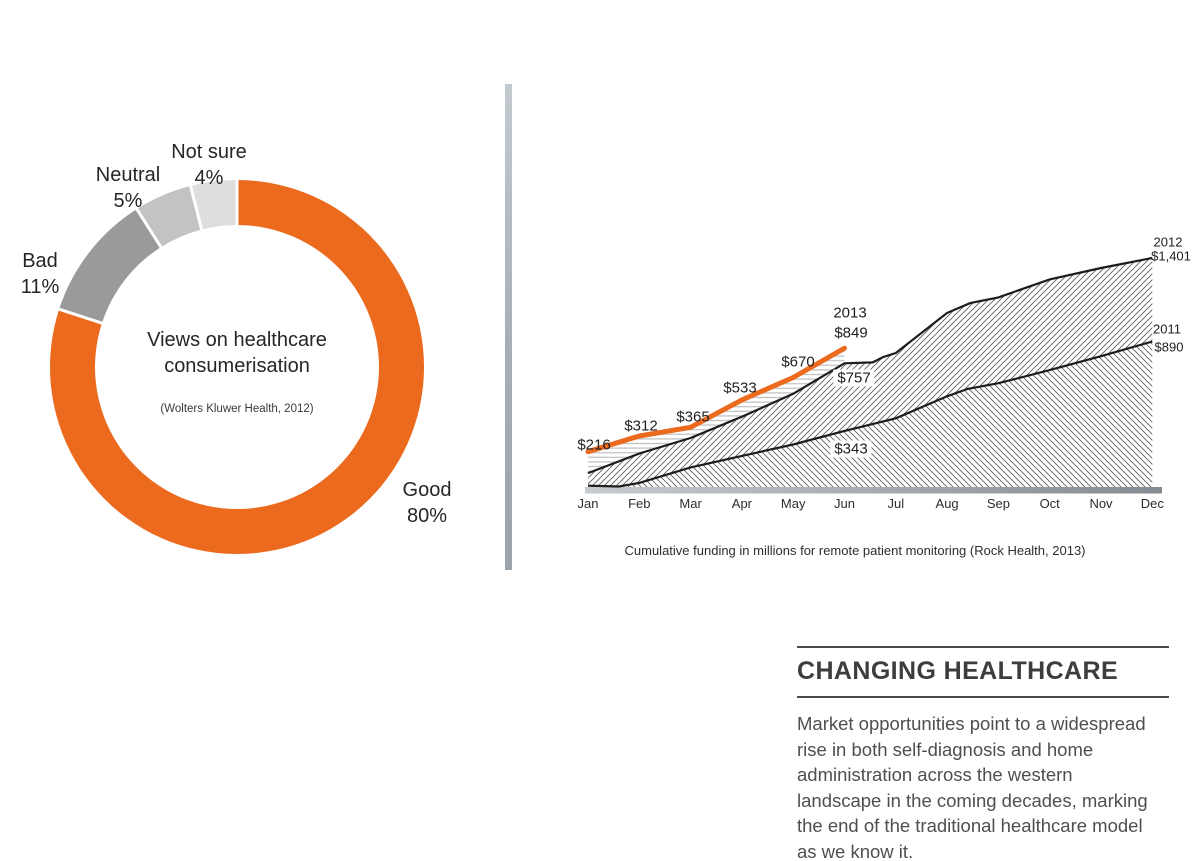 Image resolution: width=1200 pixels, height=861 pixels. I want to click on x-tick-nov: Nov, so click(1101, 503).